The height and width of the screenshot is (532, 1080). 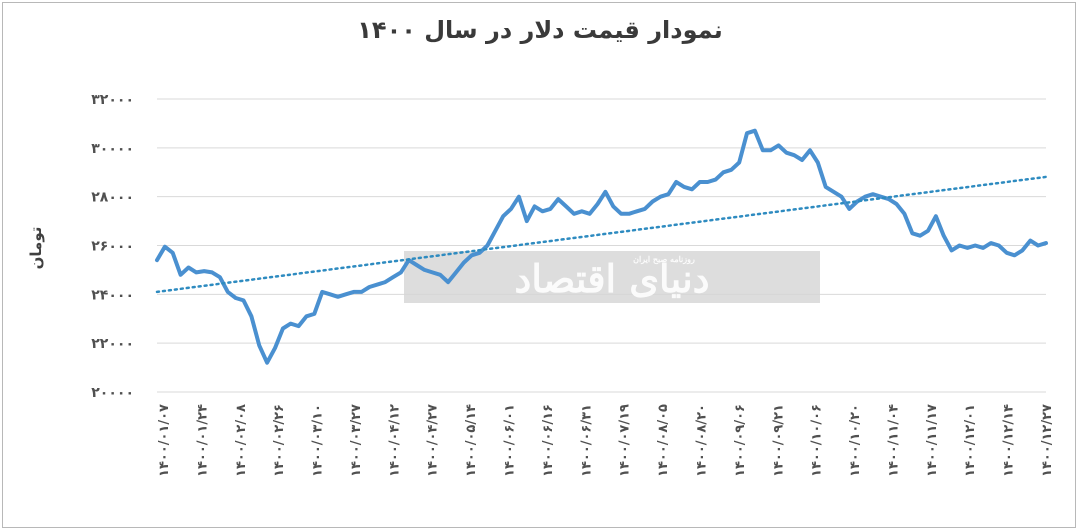 What do you see at coordinates (1047, 440) in the screenshot?
I see `x-tick-label: ۱۴۰۰/۱۲/۲۷` at bounding box center [1047, 440].